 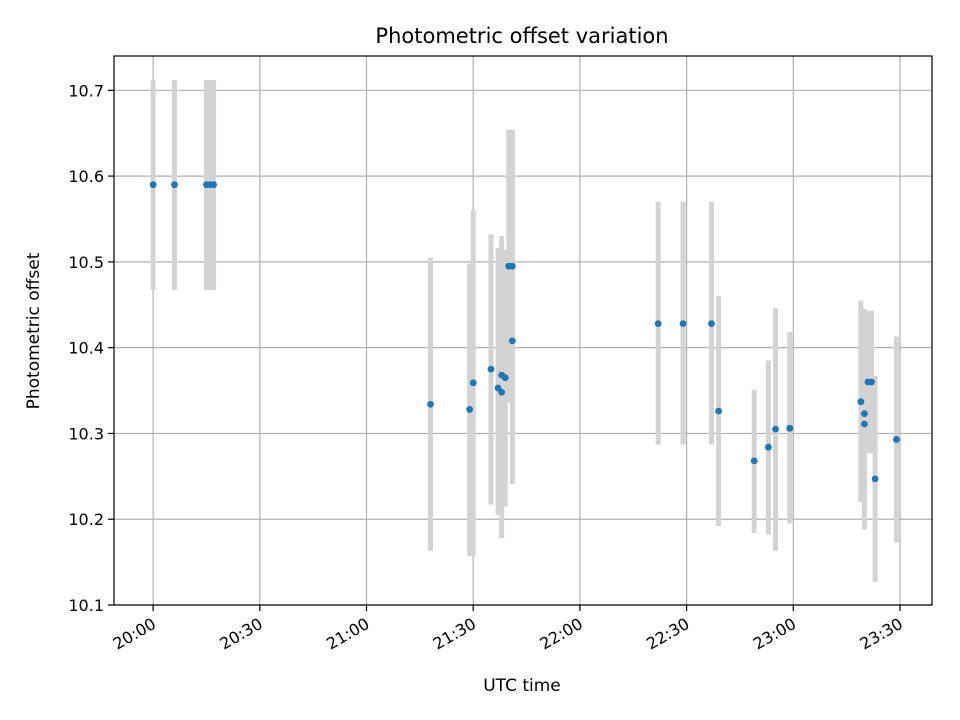 I want to click on x-tick-label: 22:30, so click(x=667, y=634).